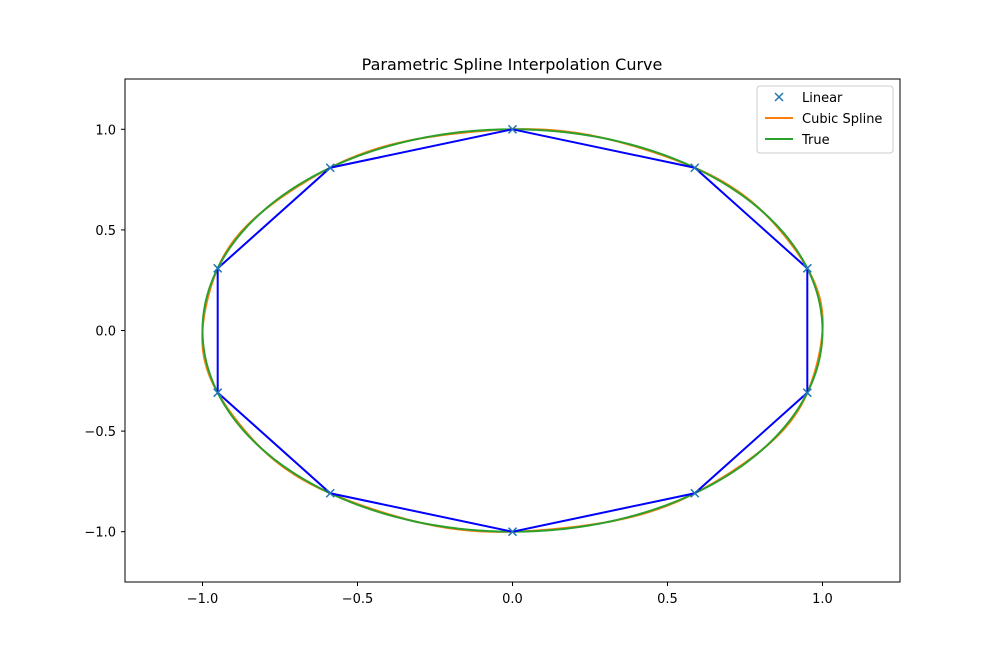  I want to click on chart-title: Parametric Spline Interpolation Curve, so click(512, 64).